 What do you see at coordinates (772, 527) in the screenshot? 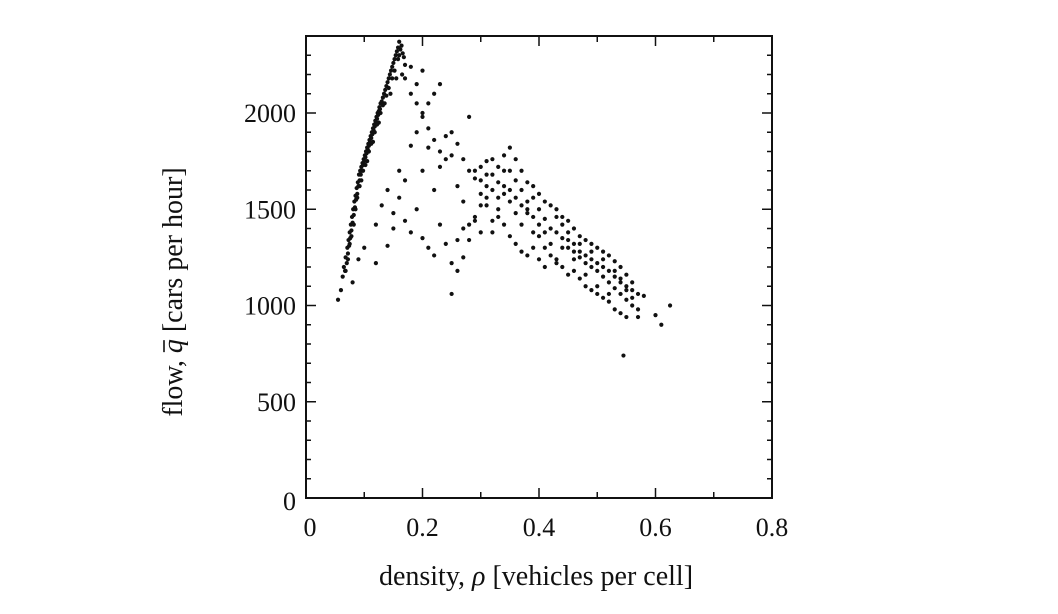
I see `x-tick-label: 0.8` at bounding box center [772, 527].